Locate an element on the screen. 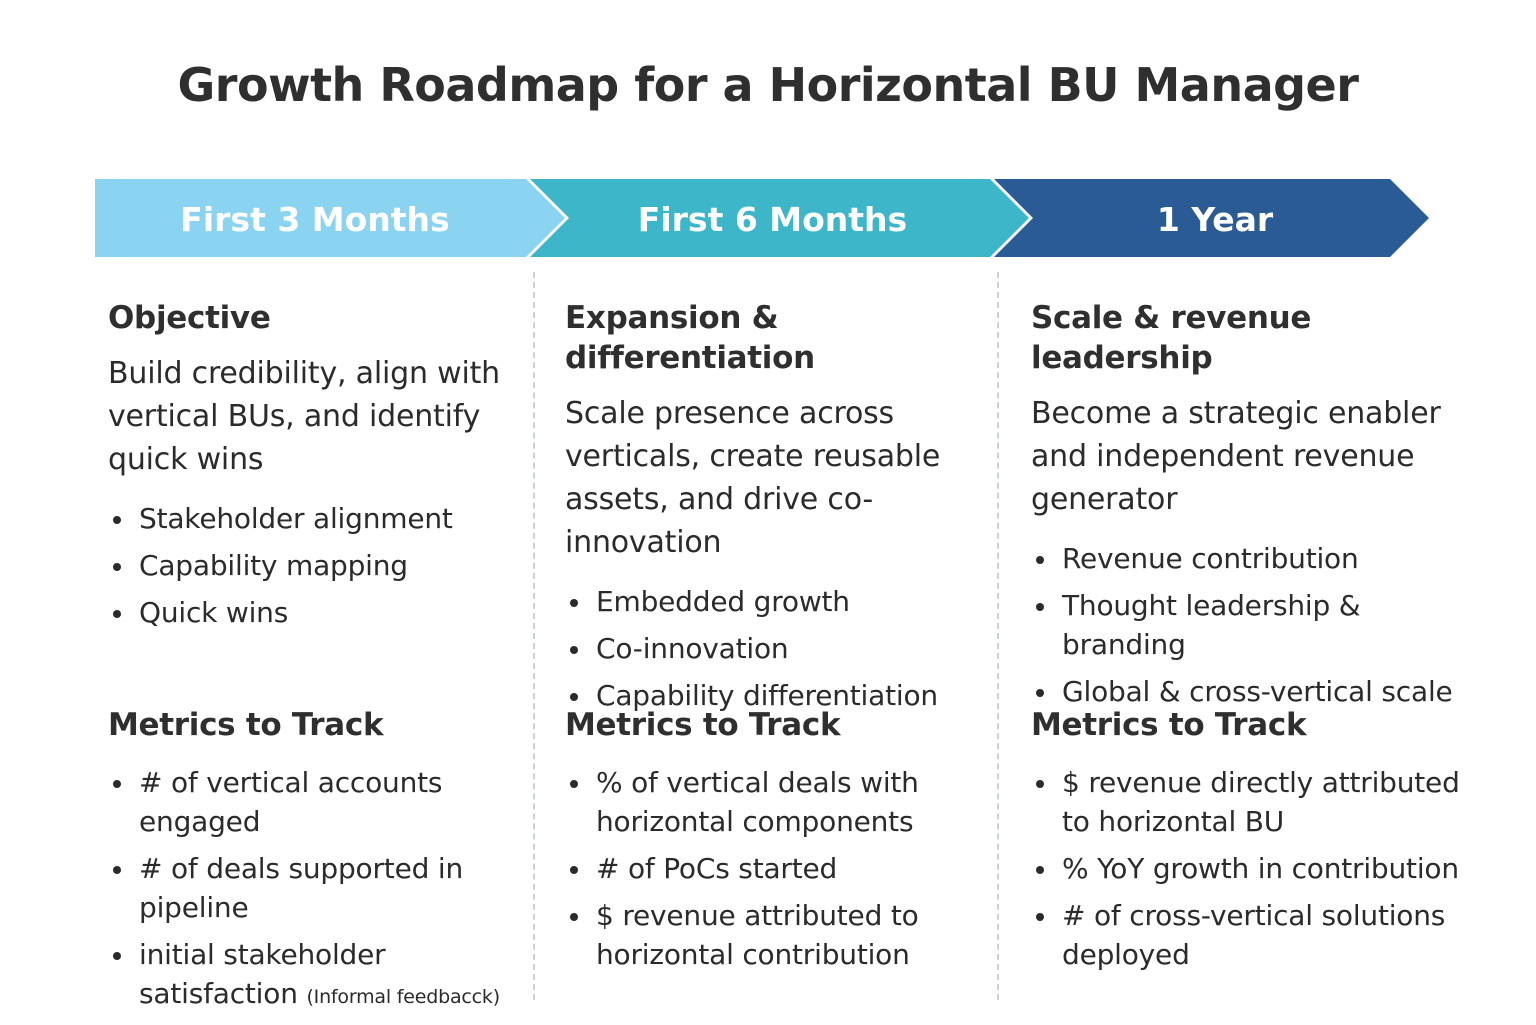 The height and width of the screenshot is (1025, 1536). list-item: # of deals supported in pipeline is located at coordinates (315, 888).